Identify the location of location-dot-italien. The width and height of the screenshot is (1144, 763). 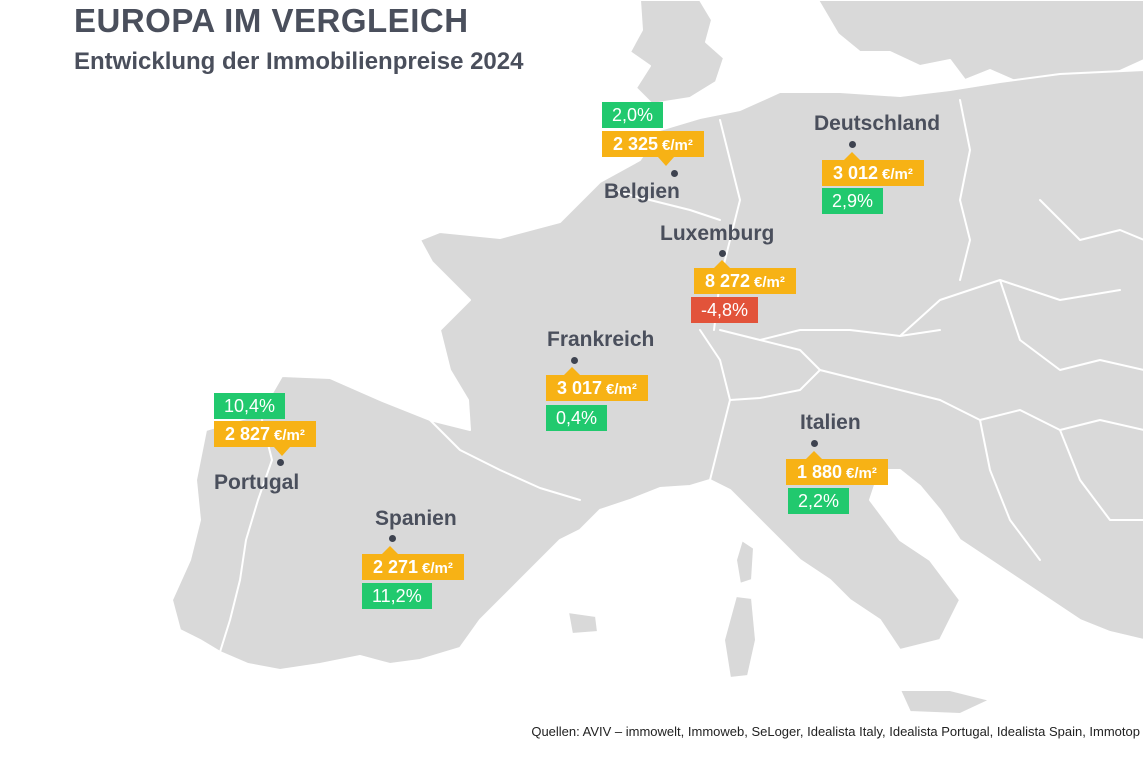
(814, 443).